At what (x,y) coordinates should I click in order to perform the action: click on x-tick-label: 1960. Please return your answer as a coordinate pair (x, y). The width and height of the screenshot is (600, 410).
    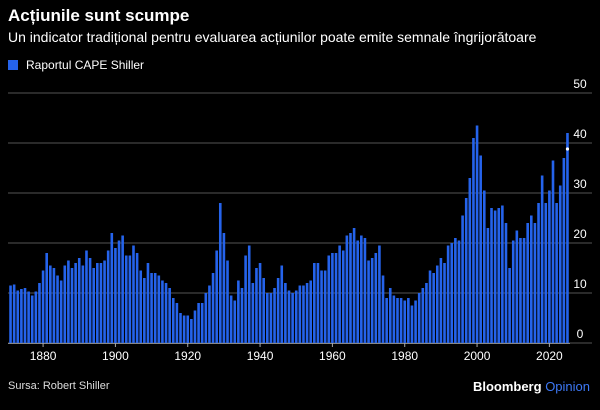
    Looking at the image, I should click on (332, 356).